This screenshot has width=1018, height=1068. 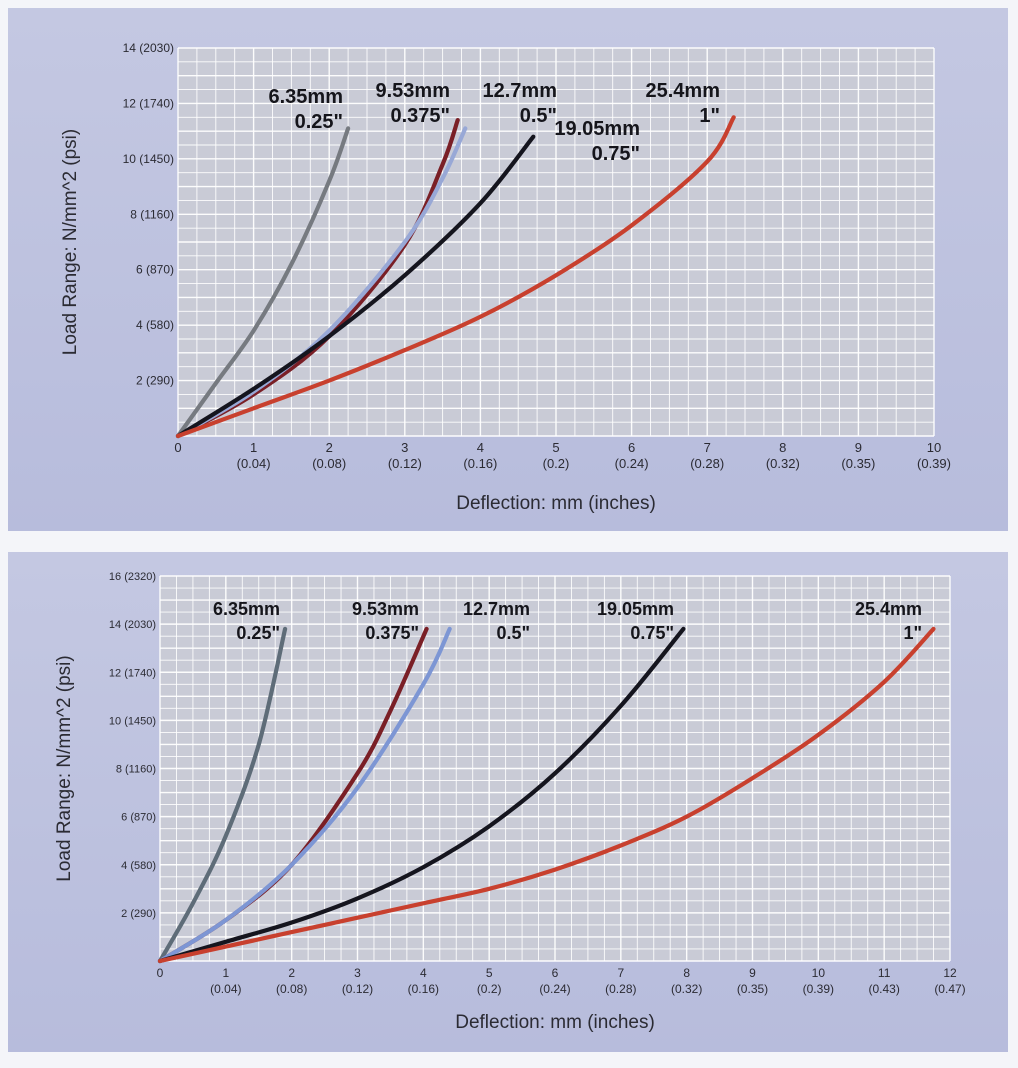 What do you see at coordinates (132, 577) in the screenshot?
I see `y-tick-label: 16 (2320)` at bounding box center [132, 577].